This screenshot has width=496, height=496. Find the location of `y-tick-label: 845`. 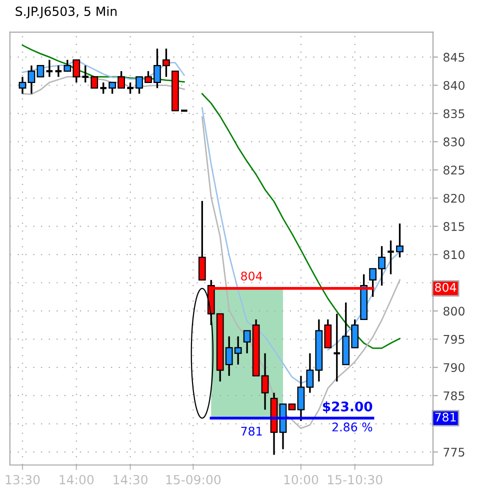

y-tick-label: 845 is located at coordinates (454, 57).